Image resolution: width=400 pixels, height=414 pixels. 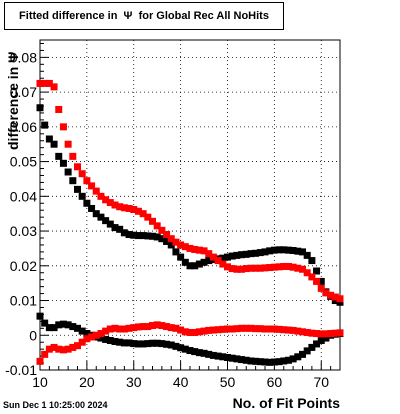 I want to click on x-tick-label: 10, so click(x=40, y=382).